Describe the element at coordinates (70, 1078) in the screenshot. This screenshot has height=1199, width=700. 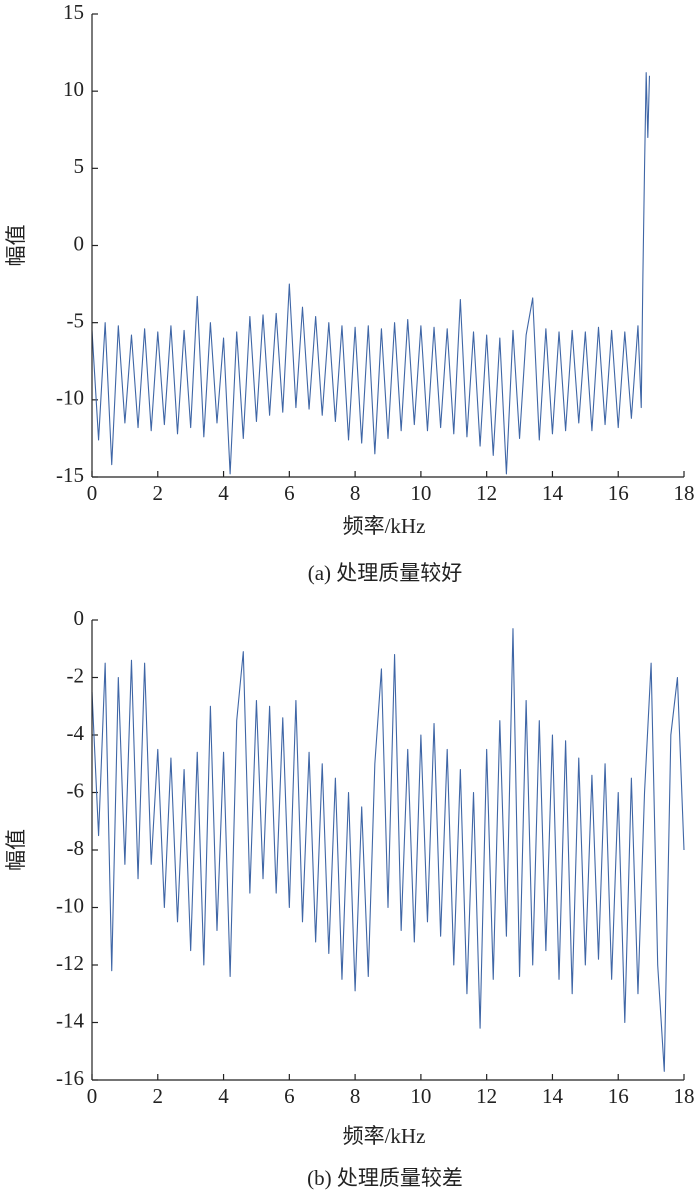
I see `y-tick-label: -16` at that location.